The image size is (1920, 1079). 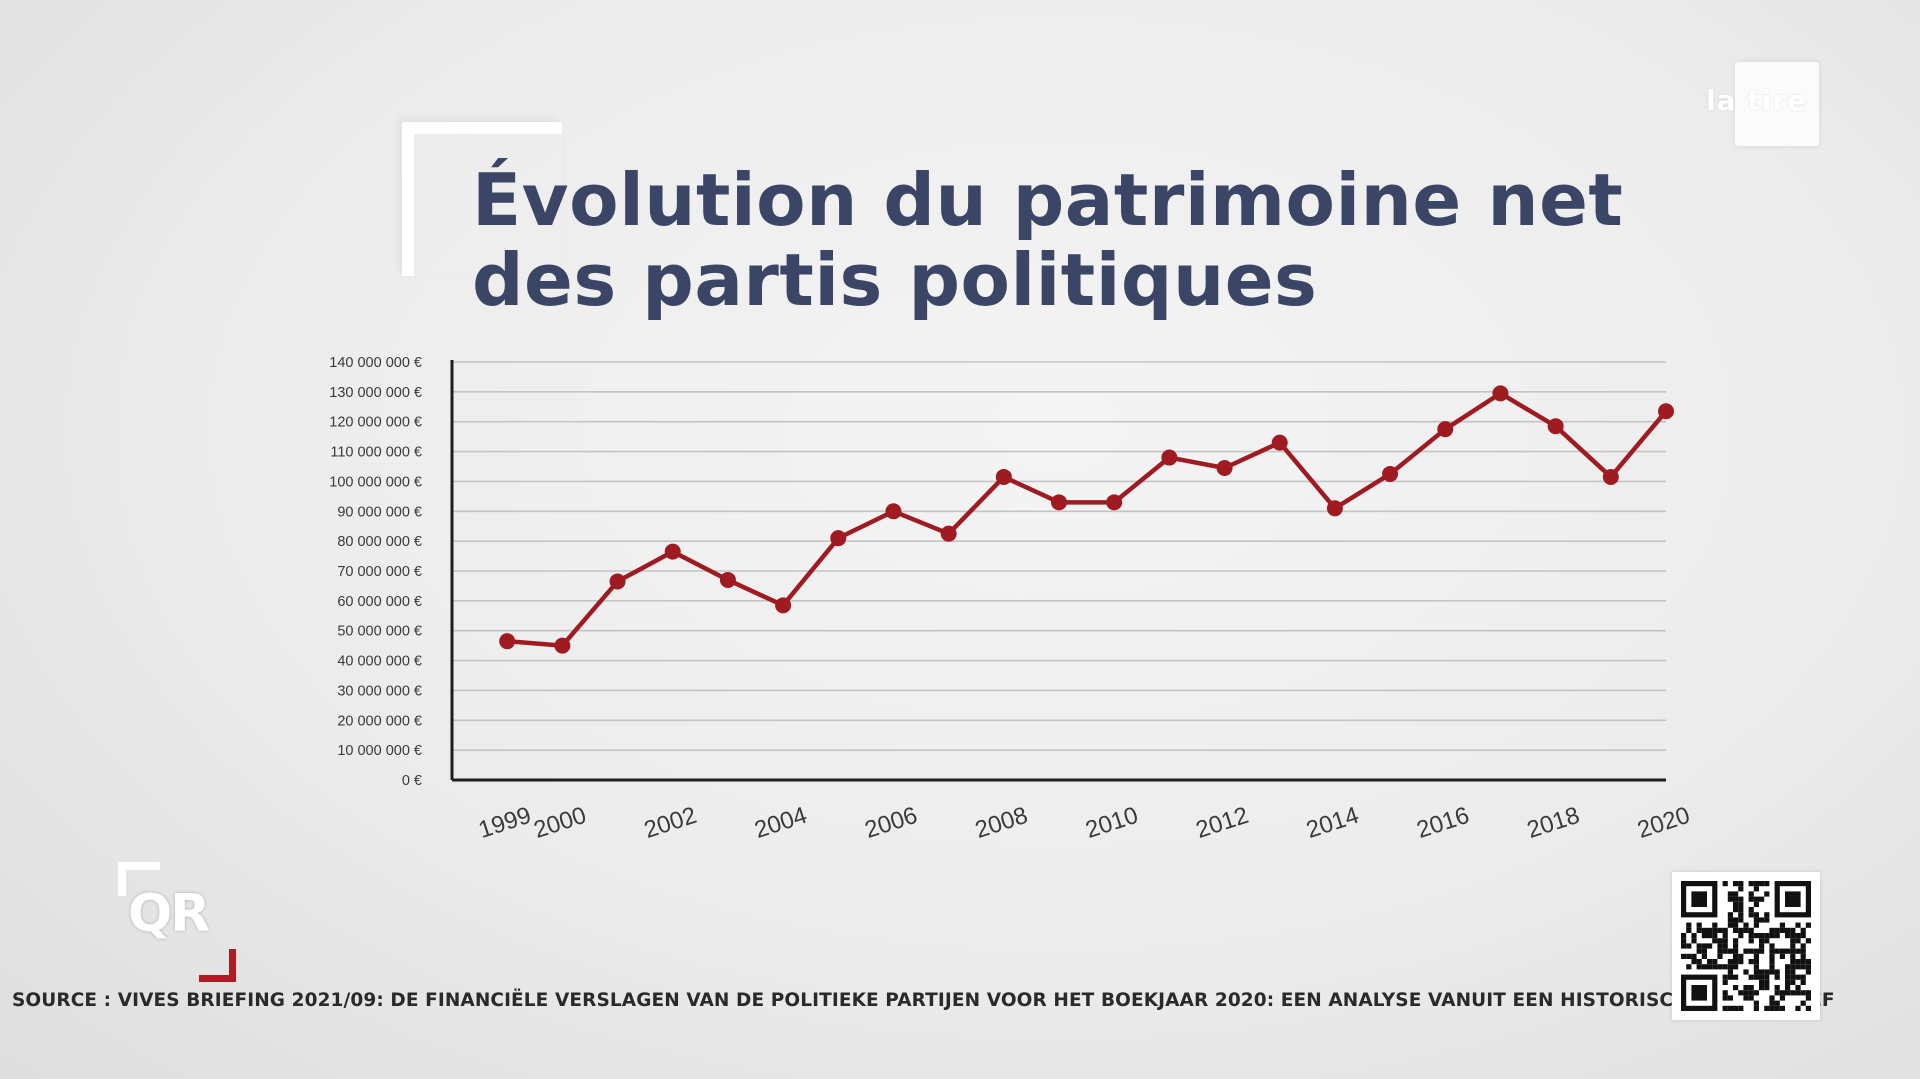 I want to click on y-tick-label: 30 000 000 €, so click(x=379, y=691).